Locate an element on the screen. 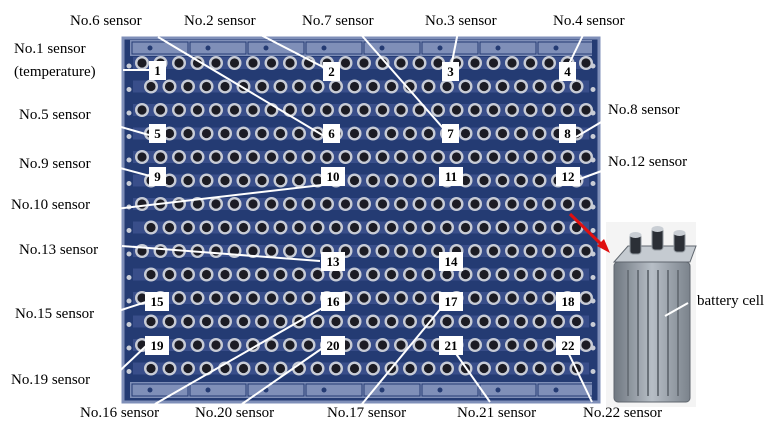 This screenshot has height=421, width=780. battery-cell-leader is located at coordinates (676, 309).